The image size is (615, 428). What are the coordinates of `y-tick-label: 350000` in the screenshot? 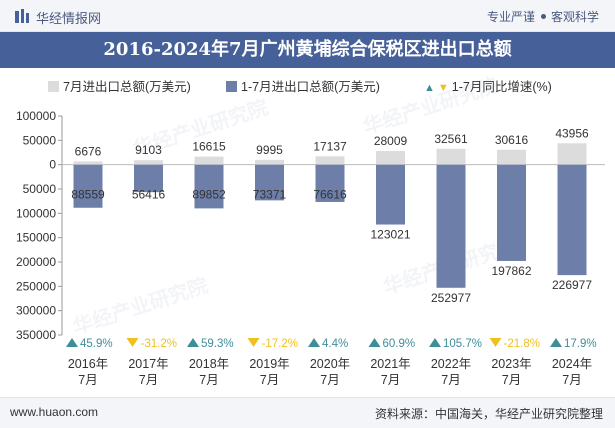 It's located at (36, 335).